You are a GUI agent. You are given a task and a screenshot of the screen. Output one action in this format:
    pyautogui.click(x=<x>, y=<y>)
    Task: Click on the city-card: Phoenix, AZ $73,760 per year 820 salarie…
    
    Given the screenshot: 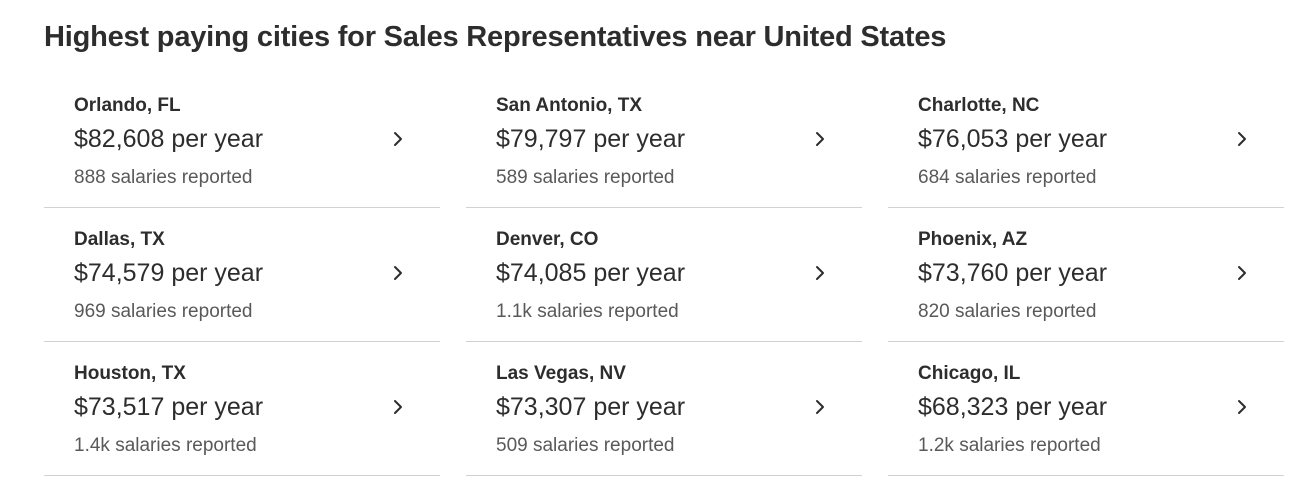 What is the action you would take?
    pyautogui.click(x=1086, y=275)
    